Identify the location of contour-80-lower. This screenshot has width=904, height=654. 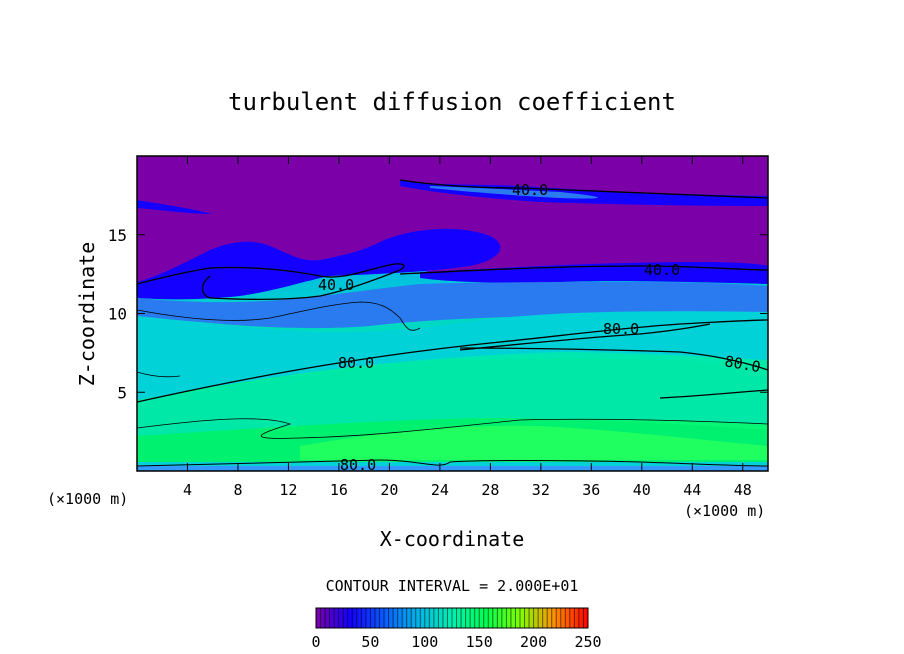
(585, 337).